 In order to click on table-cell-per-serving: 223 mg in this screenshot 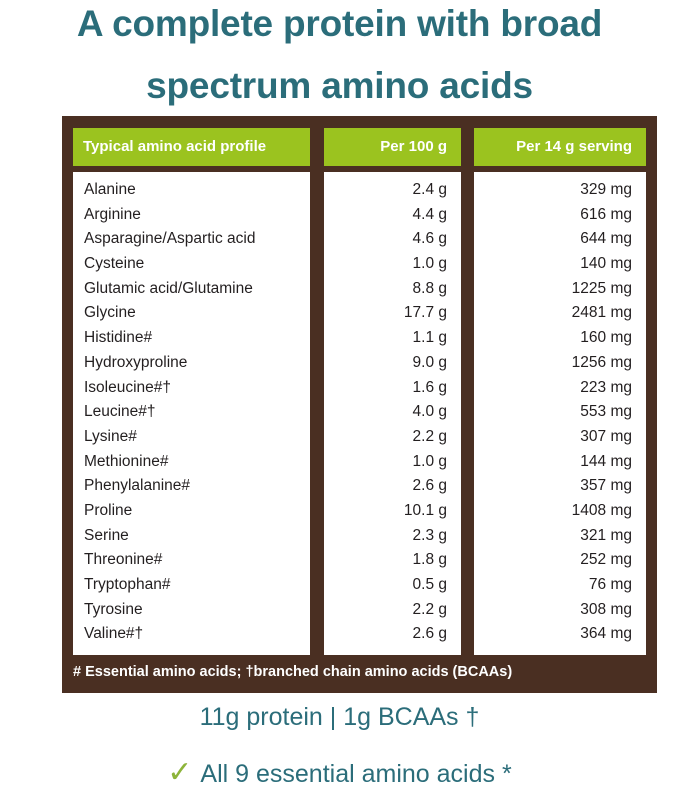, I will do `click(606, 387)`.